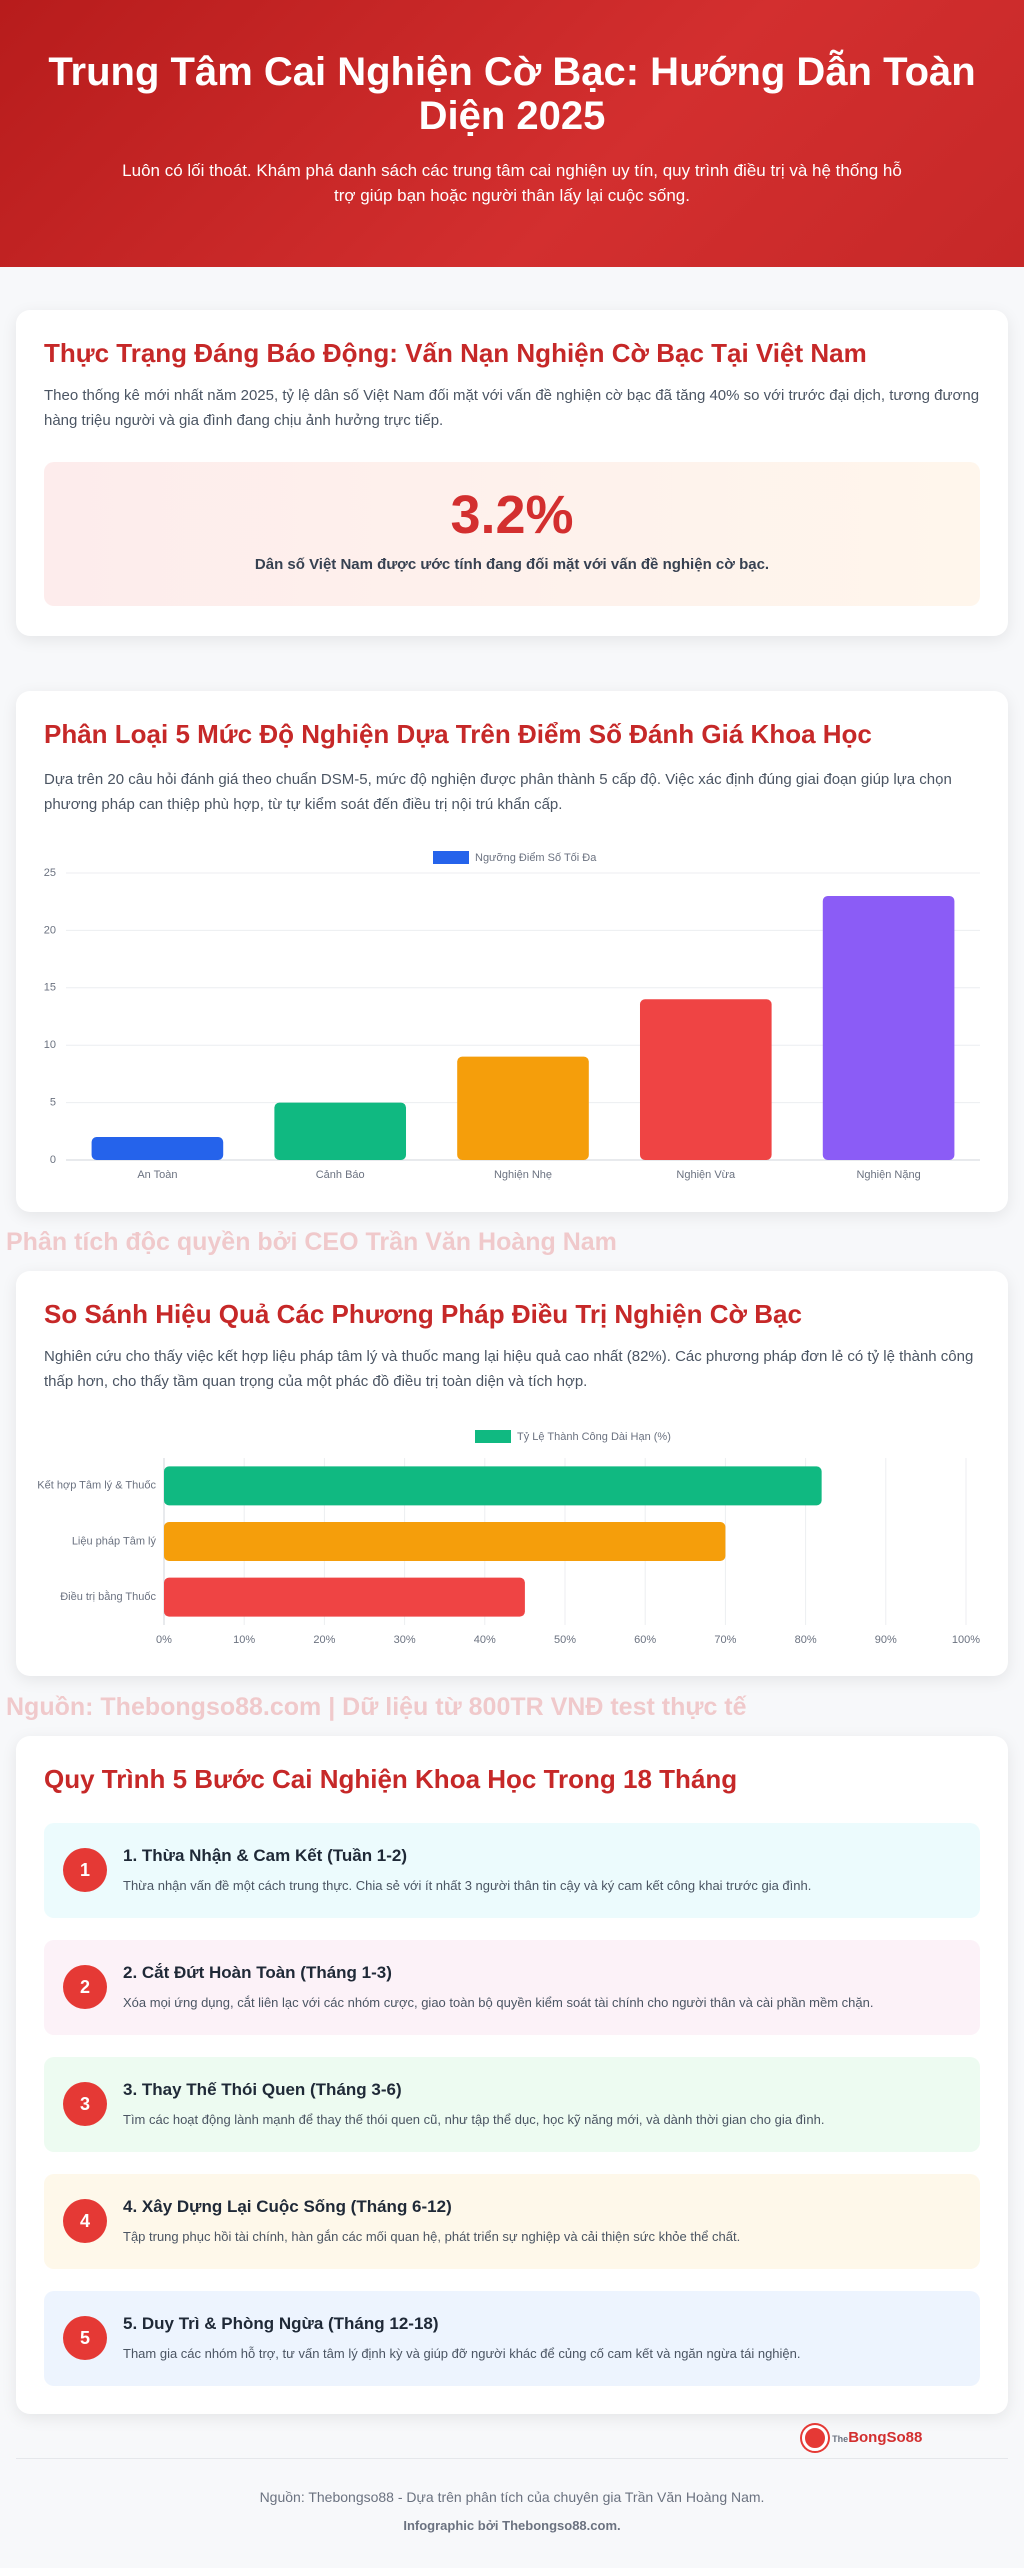 The height and width of the screenshot is (2568, 1024). I want to click on step-title: 2. Cắt Đứt Hoàn Toàn (Tháng 1-3), so click(257, 1972).